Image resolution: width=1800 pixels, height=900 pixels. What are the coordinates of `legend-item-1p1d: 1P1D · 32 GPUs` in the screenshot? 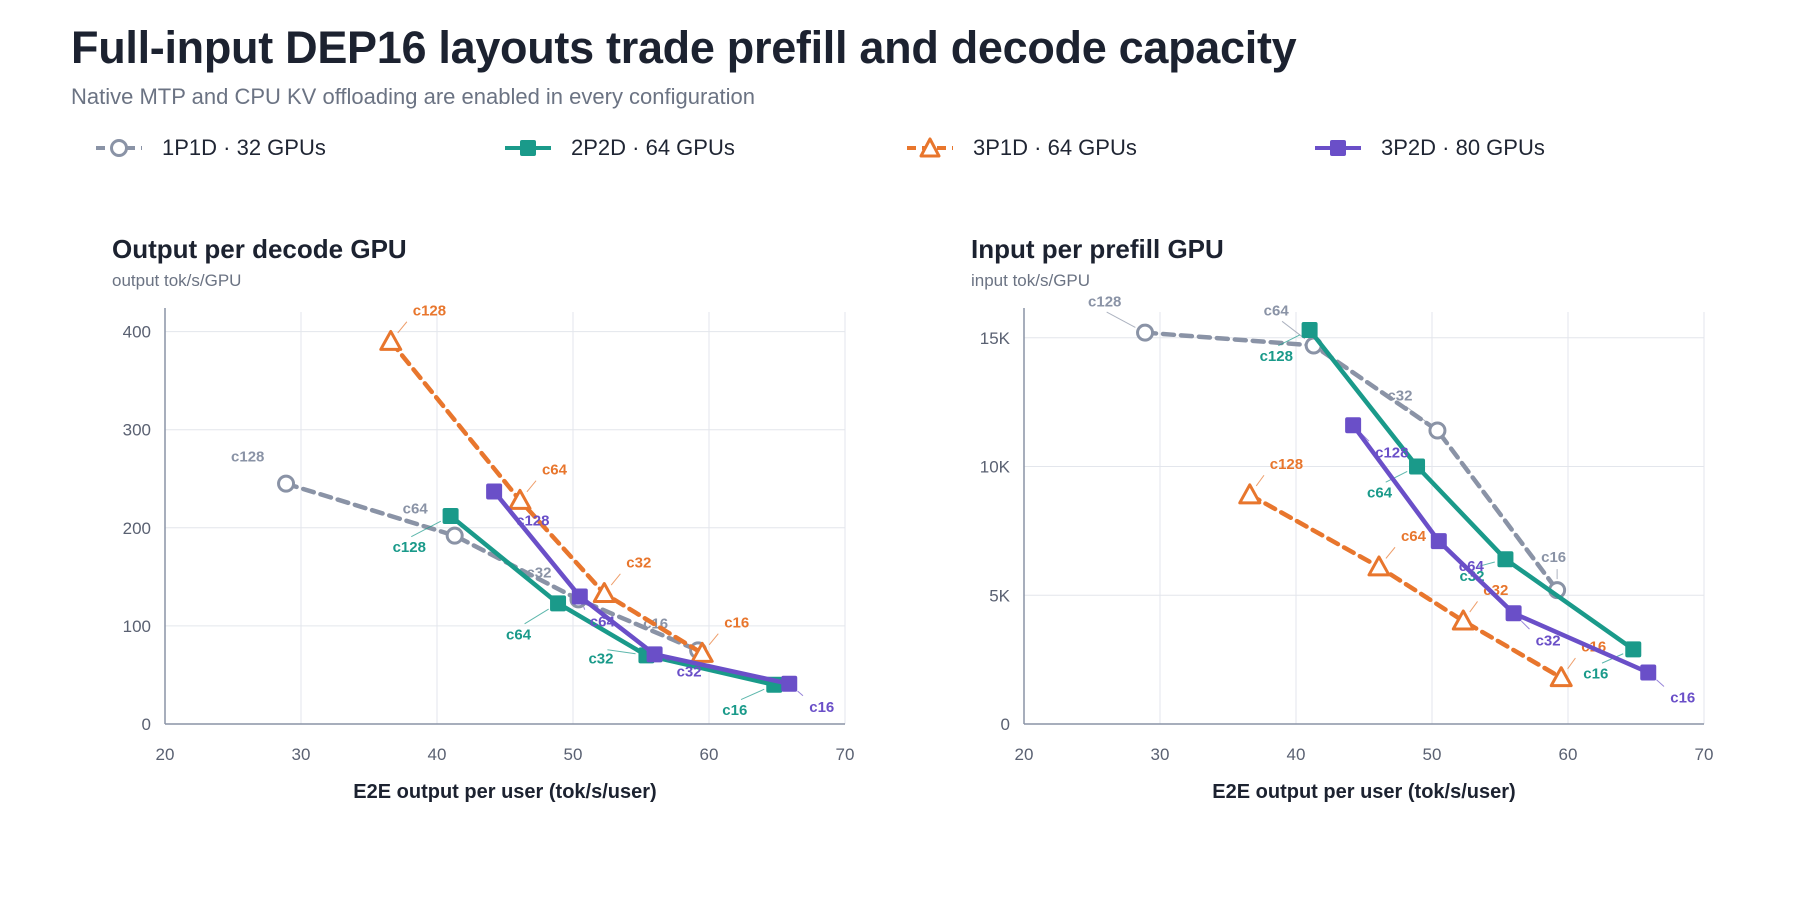 It's located at (210, 148).